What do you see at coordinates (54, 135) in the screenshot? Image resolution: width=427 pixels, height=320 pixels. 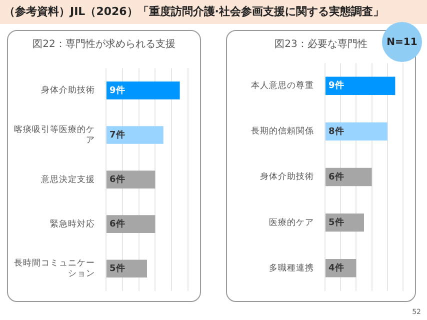 I see `y-tick-label: 喀痰吸引等医療的ケア` at bounding box center [54, 135].